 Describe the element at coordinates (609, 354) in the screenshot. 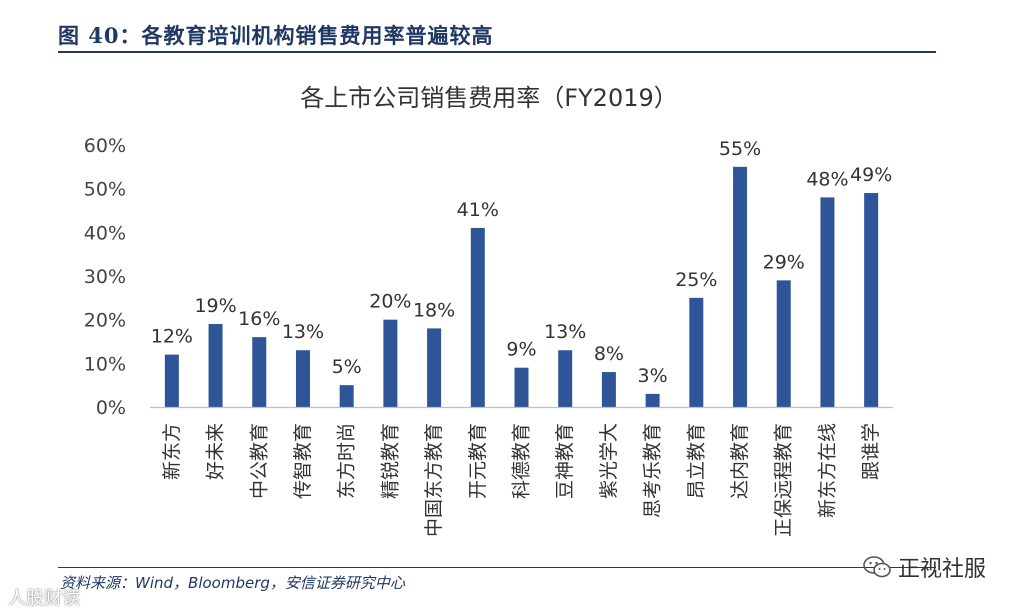

I see `data-label: 8%` at that location.